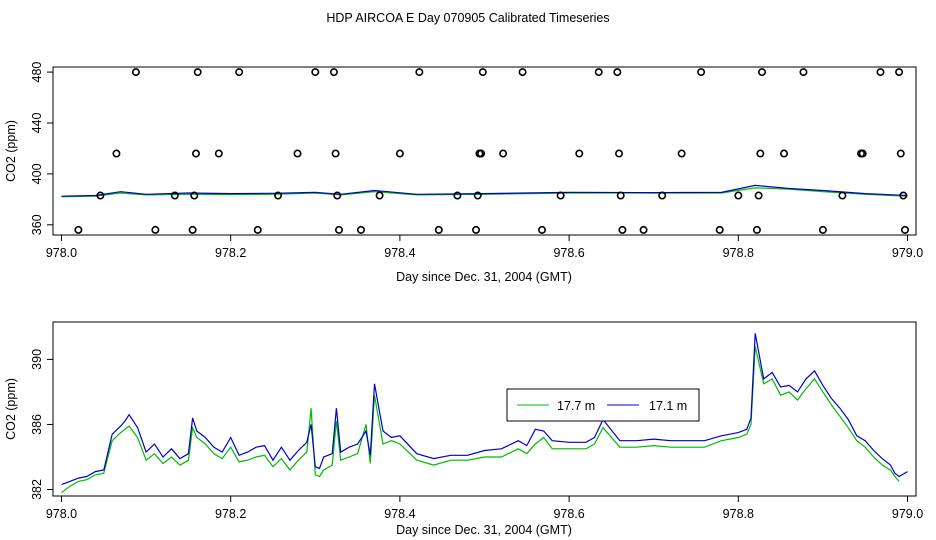 The height and width of the screenshot is (540, 936). Describe the element at coordinates (738, 253) in the screenshot. I see `top-x-tick-label: 978.8` at that location.